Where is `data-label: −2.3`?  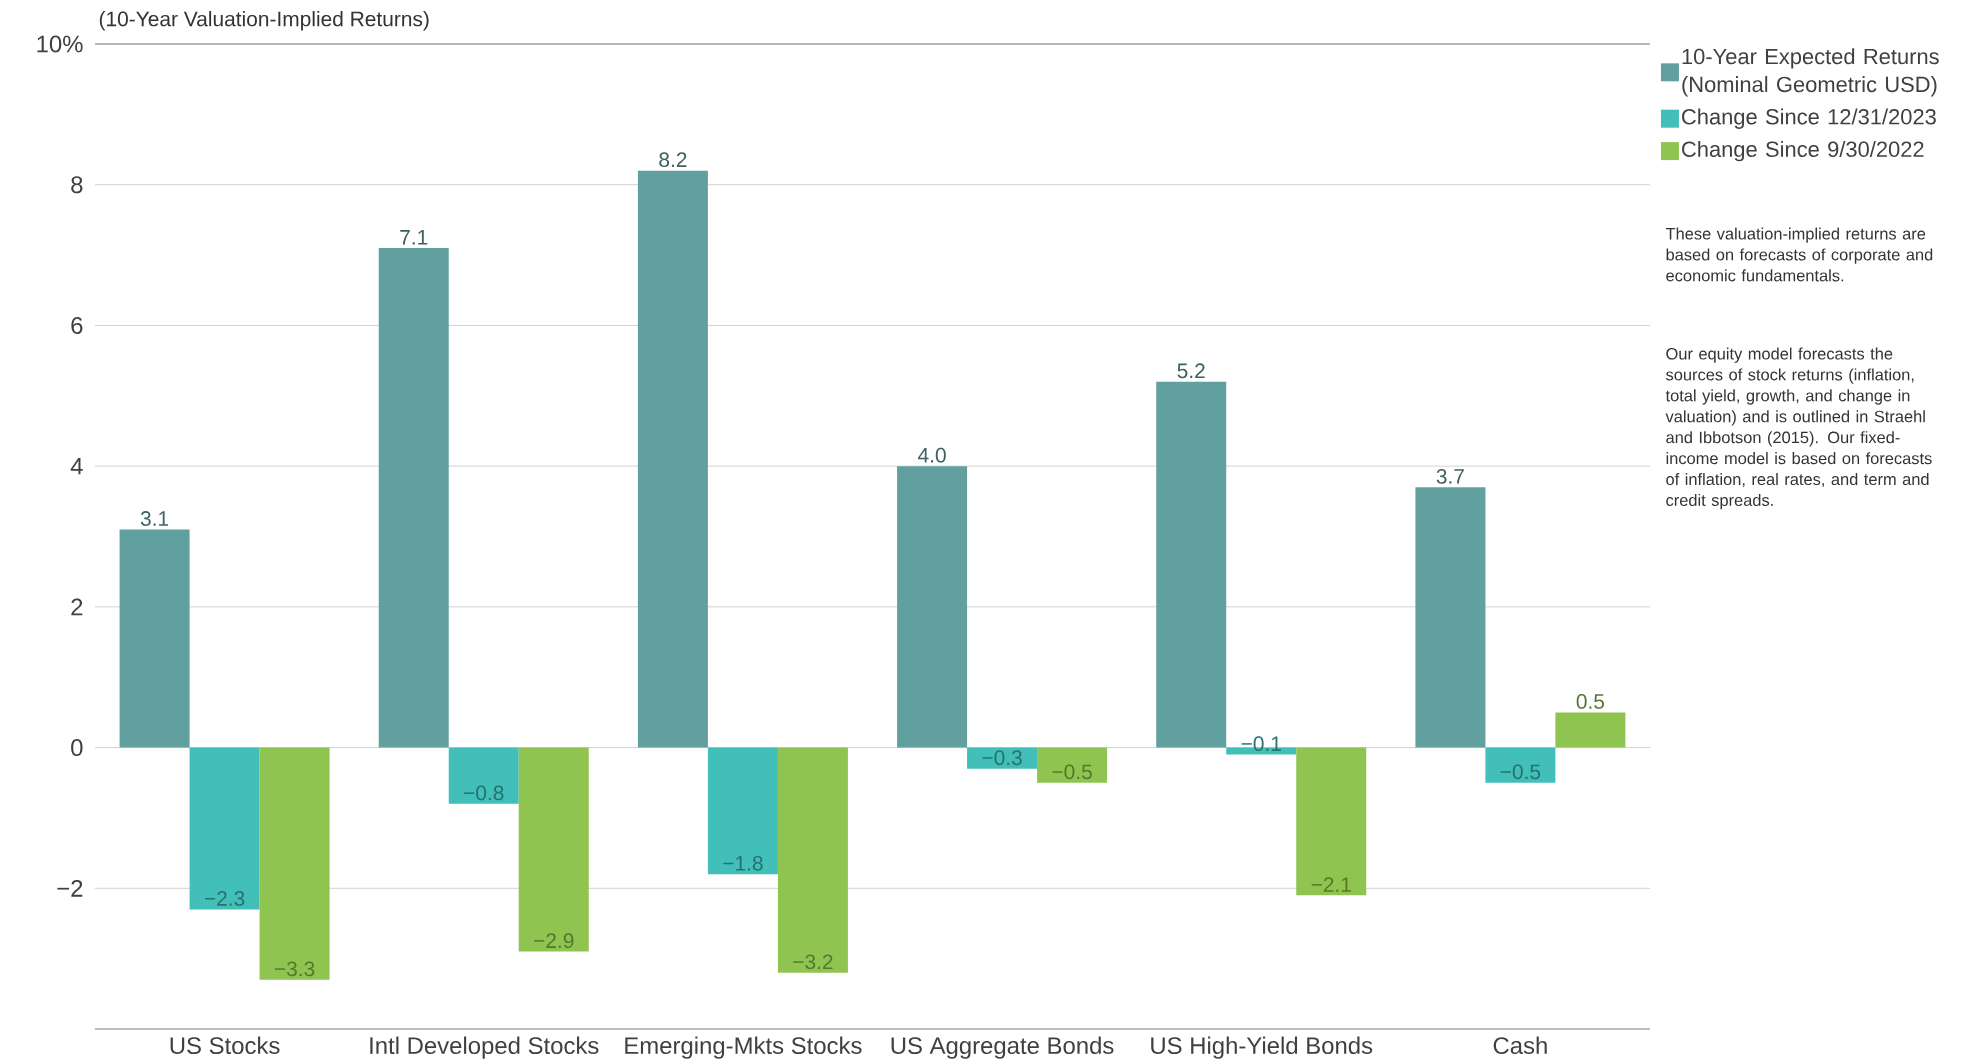 data-label: −2.3 is located at coordinates (224, 898).